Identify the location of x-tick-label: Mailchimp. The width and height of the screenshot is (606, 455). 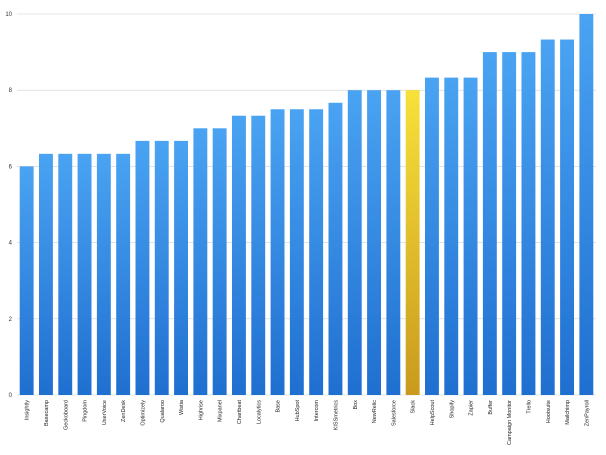
(568, 412).